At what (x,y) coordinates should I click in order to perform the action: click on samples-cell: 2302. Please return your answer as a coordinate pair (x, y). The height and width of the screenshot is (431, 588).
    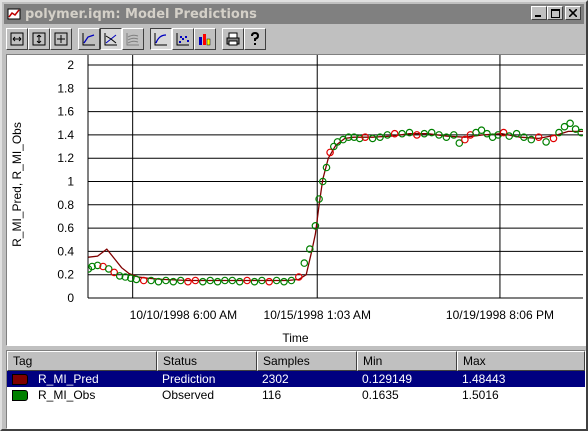
    Looking at the image, I should click on (275, 379).